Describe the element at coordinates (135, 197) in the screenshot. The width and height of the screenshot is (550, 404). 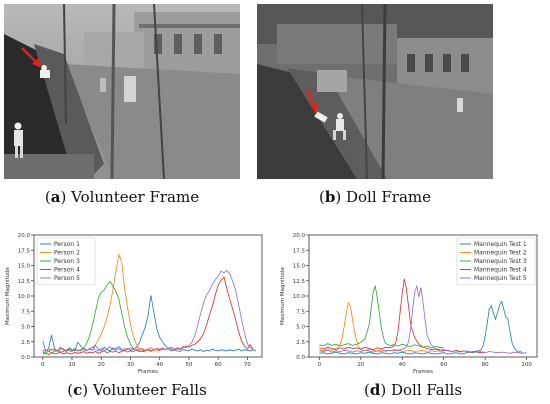
I see `caption-a-text: Volunteer Frame` at that location.